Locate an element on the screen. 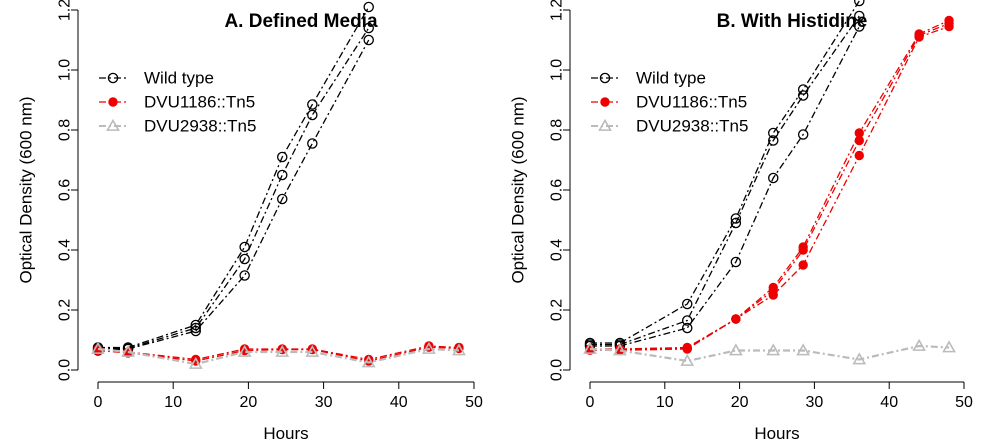 This screenshot has width=987, height=442. legend-marker-dvu1186-tn5 is located at coordinates (113, 102).